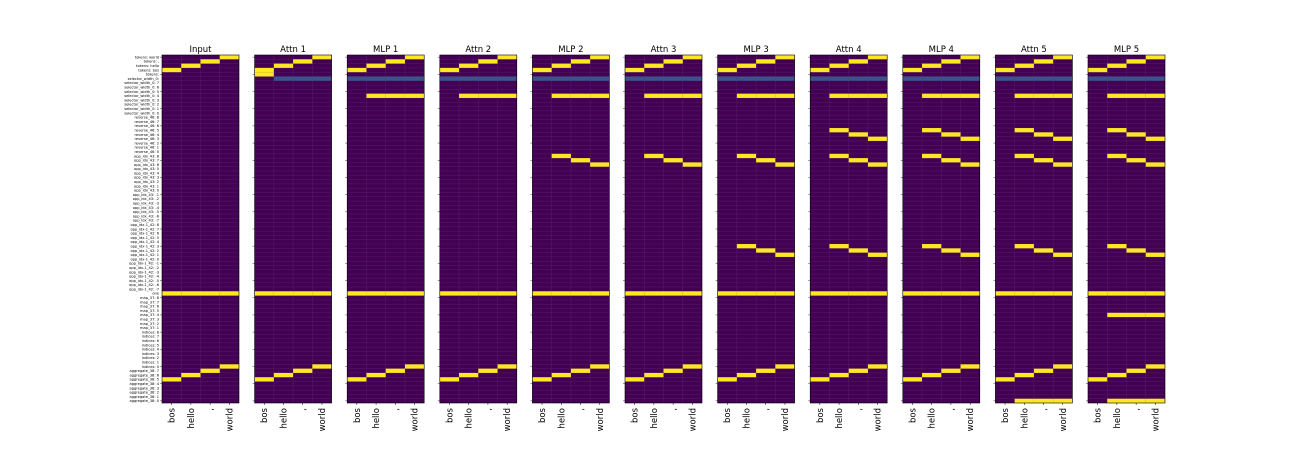  What do you see at coordinates (200, 238) in the screenshot?
I see `heatmap-panel: Input bos hello, world` at bounding box center [200, 238].